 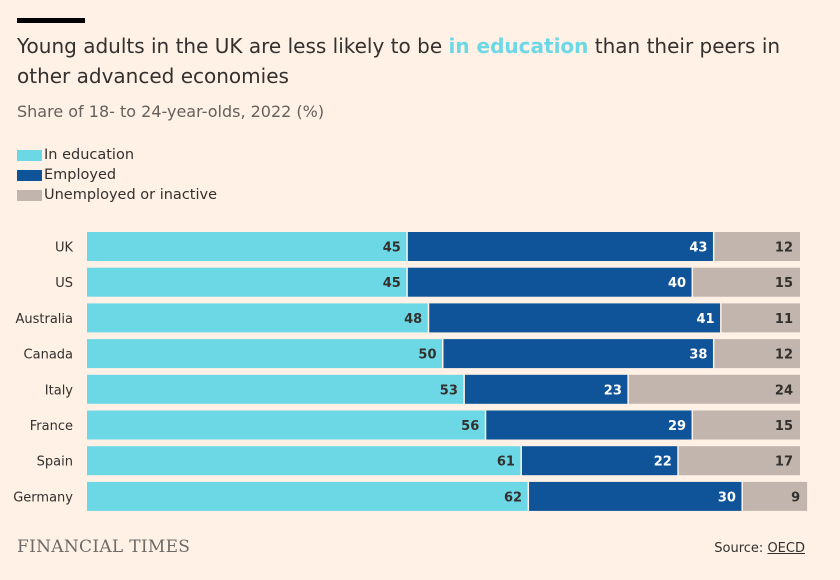 What do you see at coordinates (784, 319) in the screenshot?
I see `data-label-australia-unemployed: 11` at bounding box center [784, 319].